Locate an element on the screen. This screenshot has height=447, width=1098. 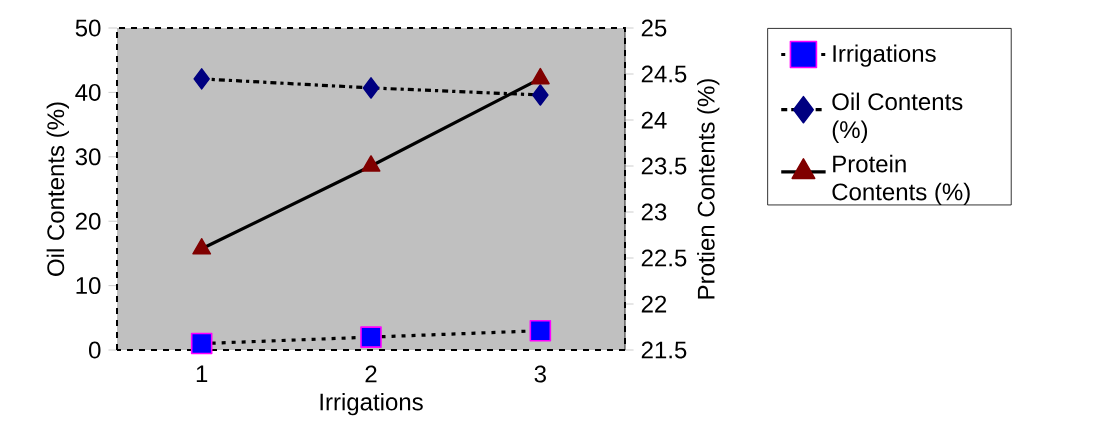
y2-tick-label: 21.5 is located at coordinates (664, 350).